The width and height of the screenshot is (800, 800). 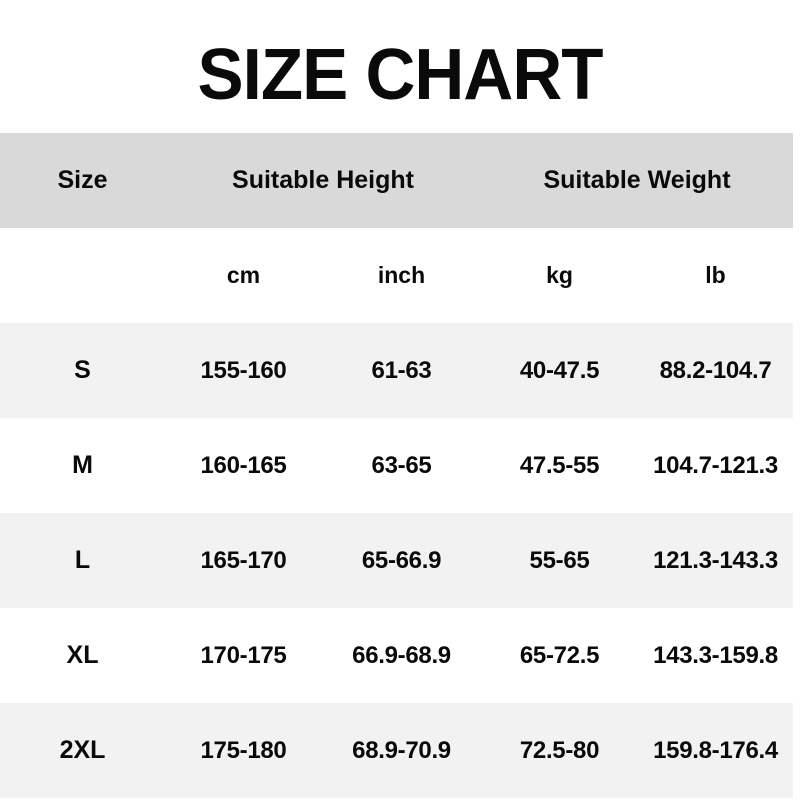 What do you see at coordinates (243, 370) in the screenshot?
I see `cell-height-cm: 155-160` at bounding box center [243, 370].